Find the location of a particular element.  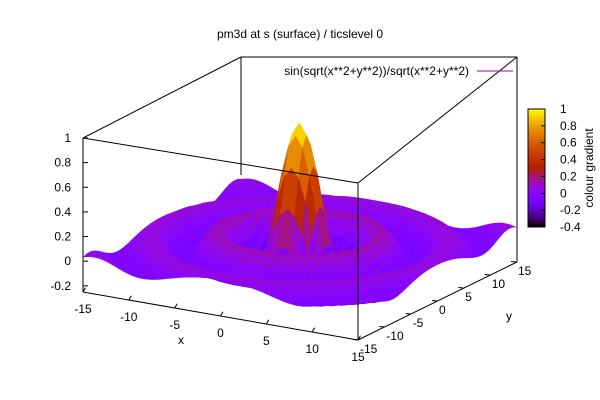

legend-entry-label: sin(sqrt(x**2+y**2))/sqrt(x**2+y**2) is located at coordinates (376, 71).